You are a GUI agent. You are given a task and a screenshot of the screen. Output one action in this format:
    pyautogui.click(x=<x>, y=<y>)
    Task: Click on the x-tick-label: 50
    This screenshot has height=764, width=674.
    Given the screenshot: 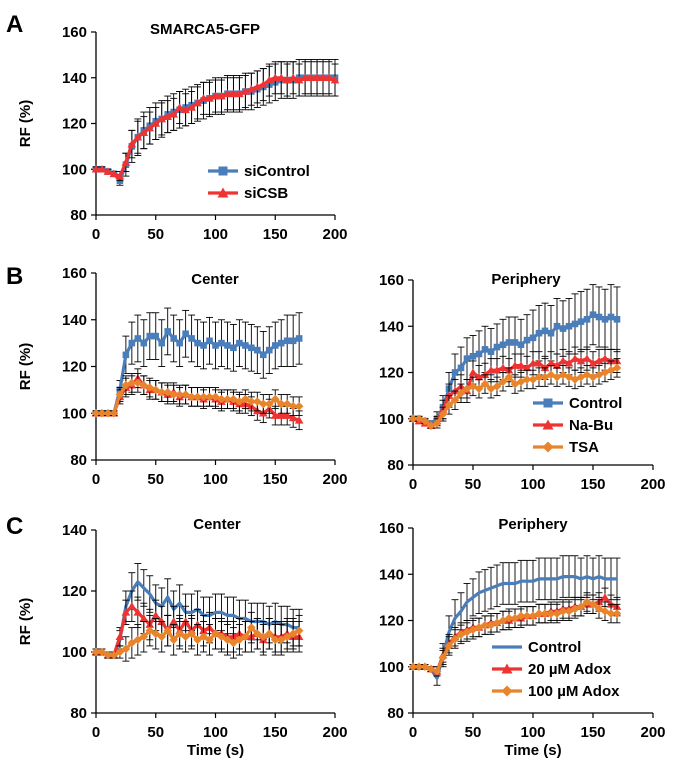 What is the action you would take?
    pyautogui.click(x=155, y=732)
    